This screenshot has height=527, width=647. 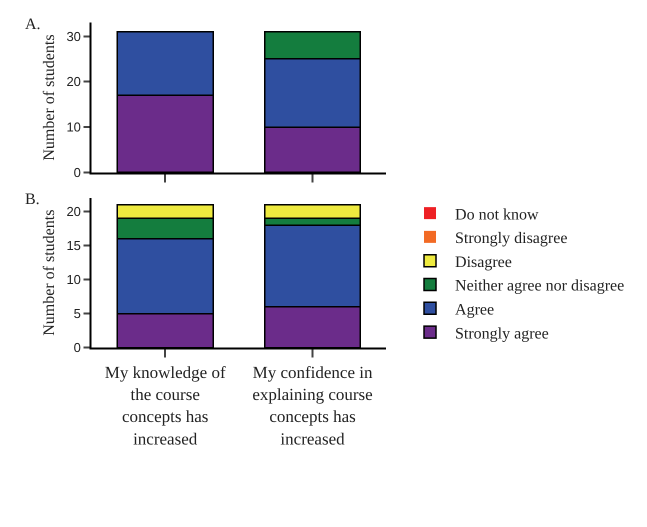 What do you see at coordinates (474, 310) in the screenshot?
I see `legend-label: Agree` at bounding box center [474, 310].